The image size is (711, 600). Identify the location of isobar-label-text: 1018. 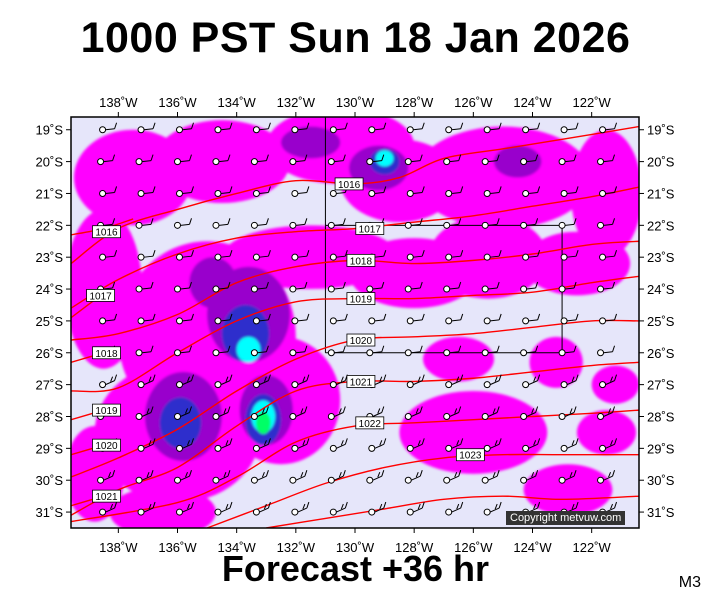
(361, 261).